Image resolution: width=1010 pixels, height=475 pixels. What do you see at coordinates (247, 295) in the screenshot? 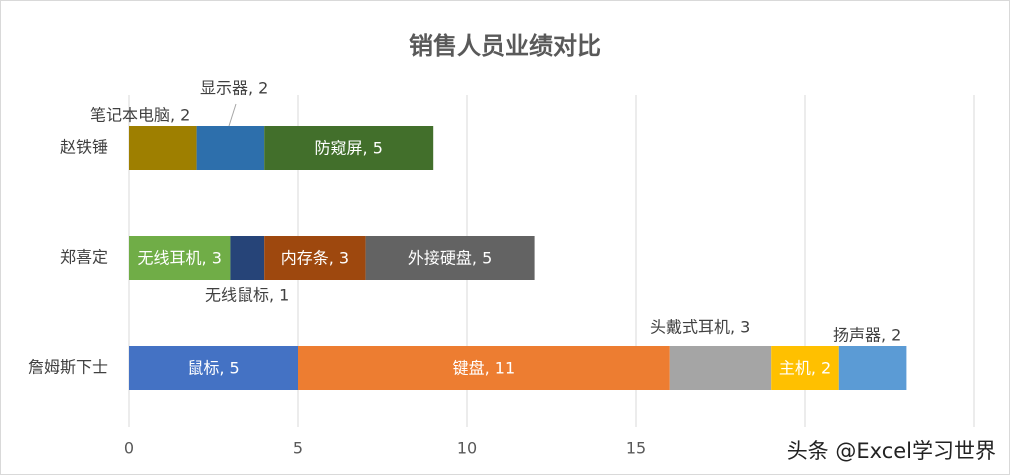
I see `data-label-1-1: 无线鼠标, 1` at bounding box center [247, 295].